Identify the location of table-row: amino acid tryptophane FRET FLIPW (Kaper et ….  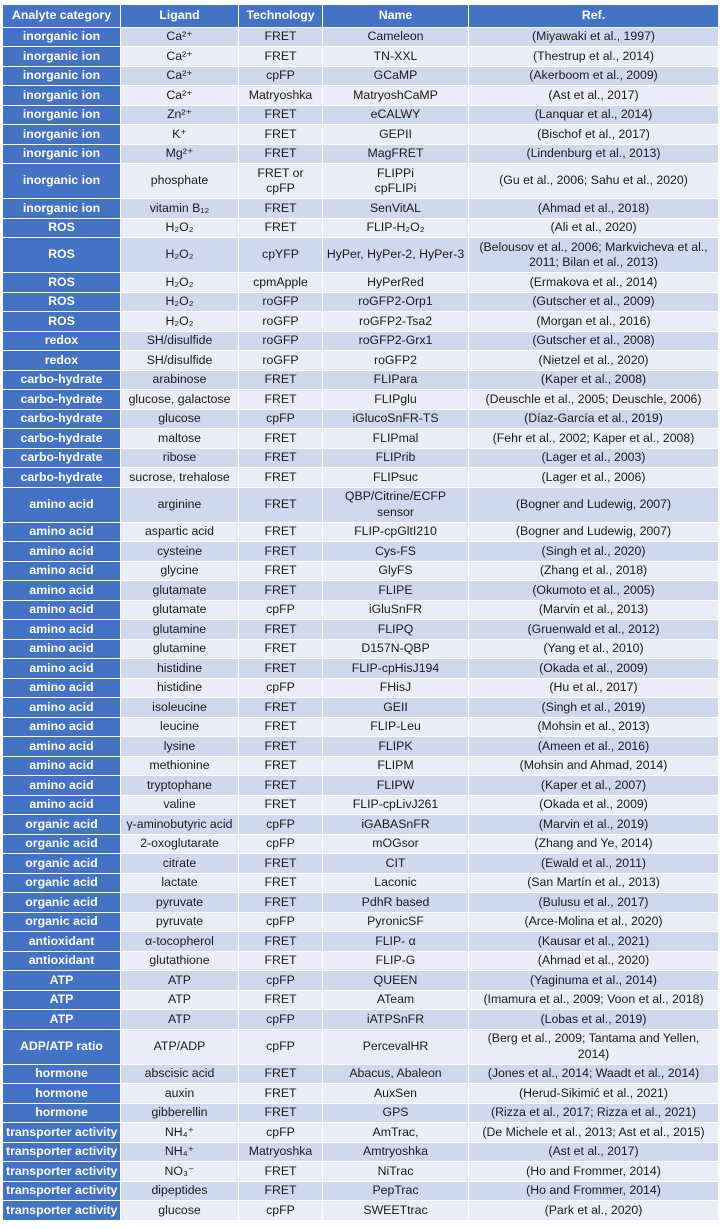
(360, 785).